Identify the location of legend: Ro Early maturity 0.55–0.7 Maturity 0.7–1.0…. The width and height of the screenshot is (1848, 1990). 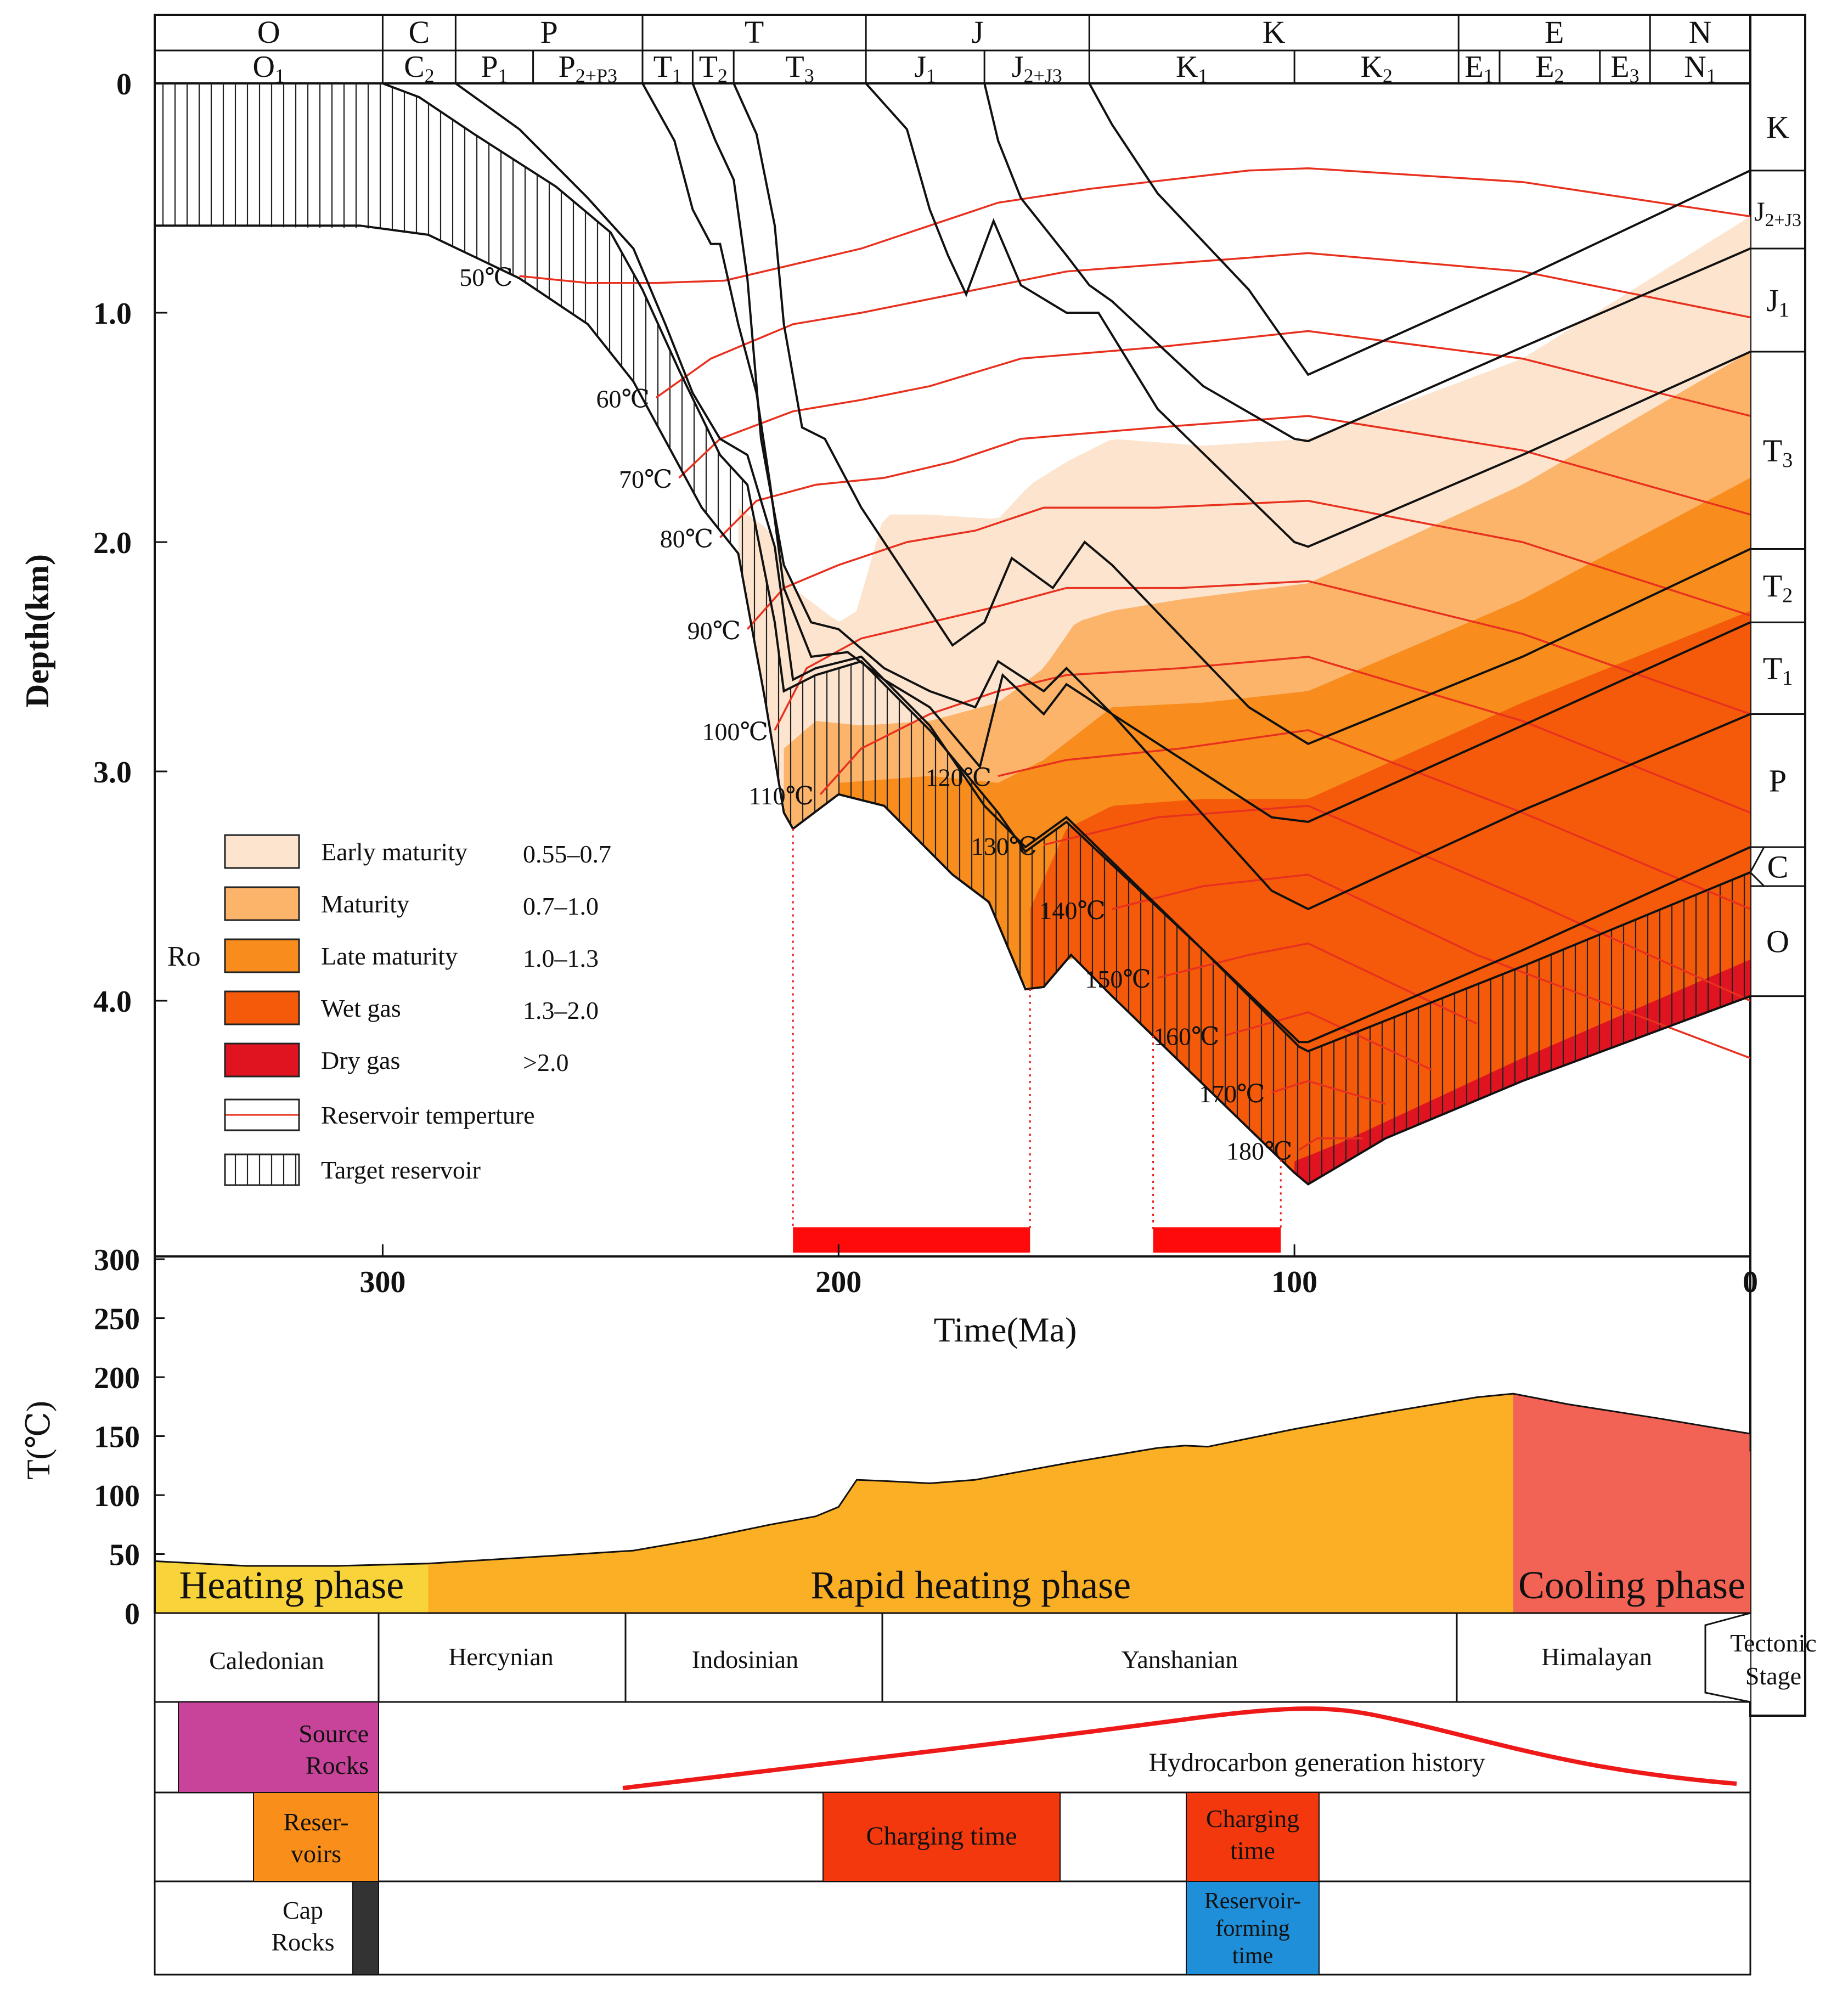
(389, 1010).